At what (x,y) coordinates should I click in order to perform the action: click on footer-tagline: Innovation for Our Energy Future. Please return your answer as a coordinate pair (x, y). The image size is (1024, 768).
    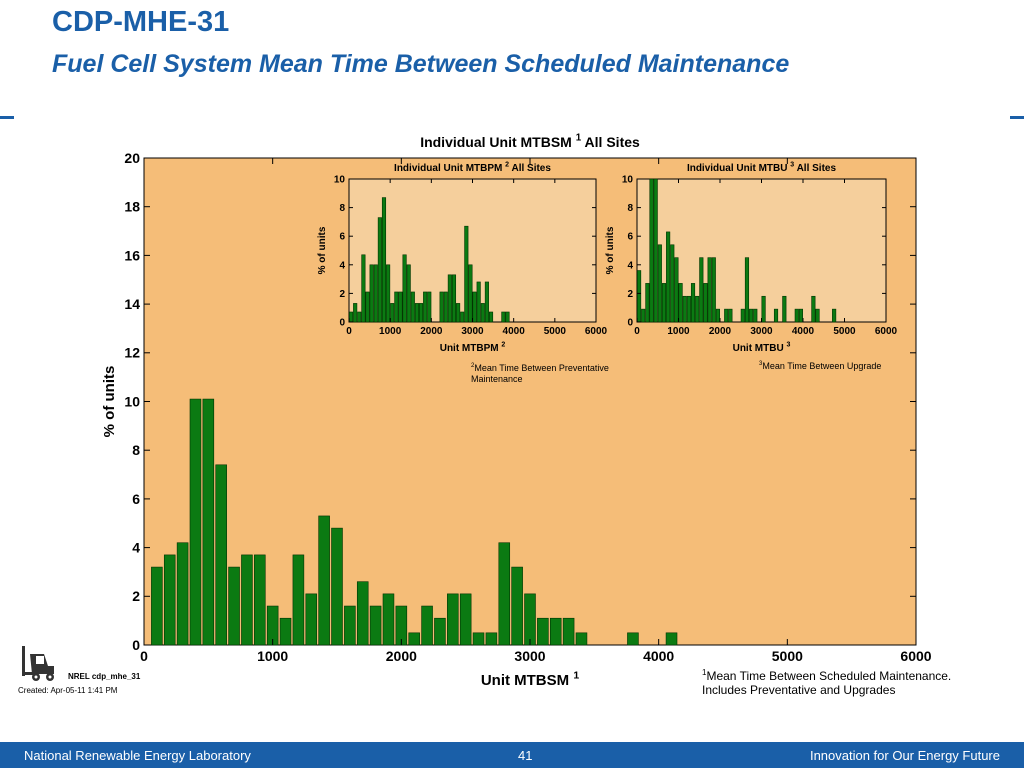
    Looking at the image, I should click on (904, 755).